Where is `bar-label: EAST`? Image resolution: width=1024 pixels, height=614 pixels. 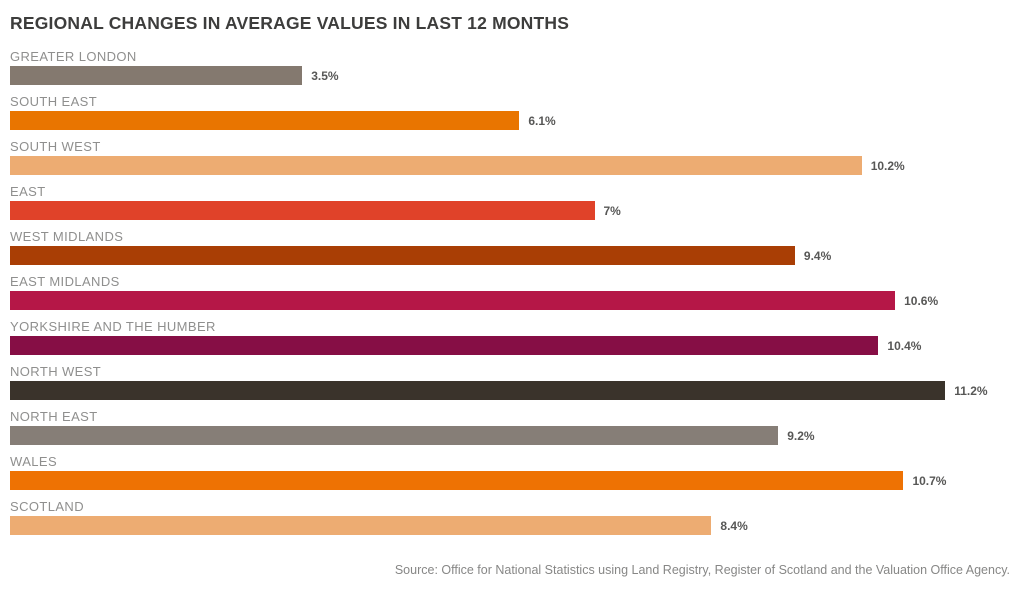 bar-label: EAST is located at coordinates (28, 191).